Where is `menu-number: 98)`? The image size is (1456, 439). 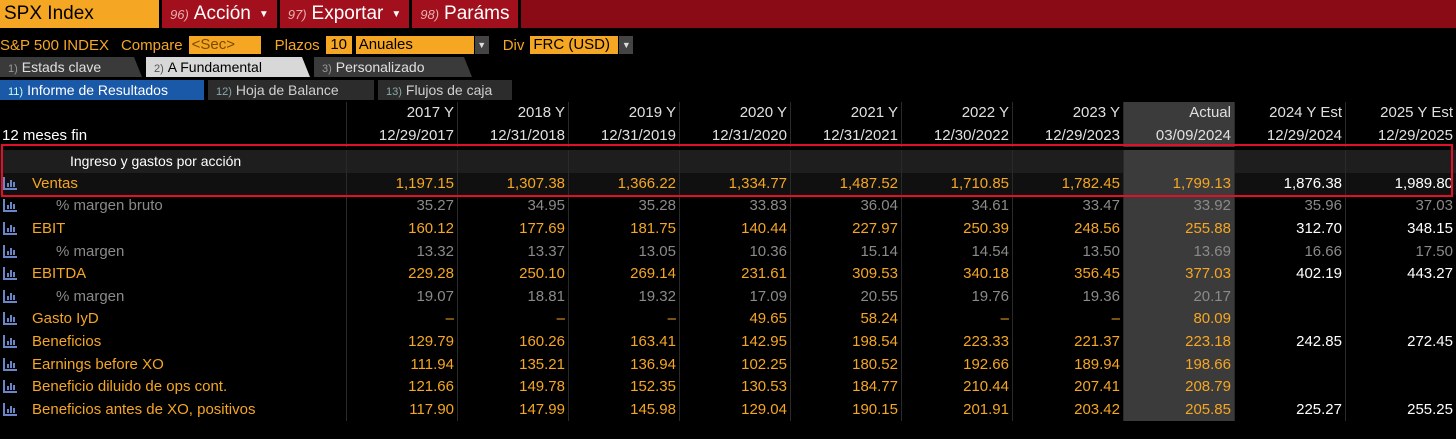 menu-number: 98) is located at coordinates (430, 14).